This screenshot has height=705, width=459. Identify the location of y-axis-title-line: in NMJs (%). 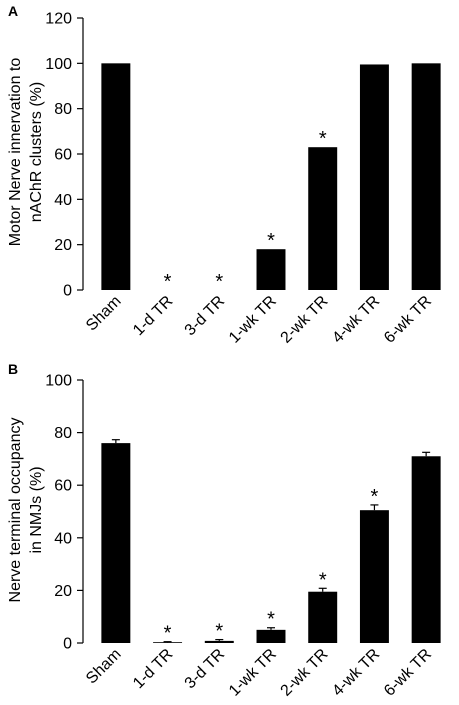
(36, 509).